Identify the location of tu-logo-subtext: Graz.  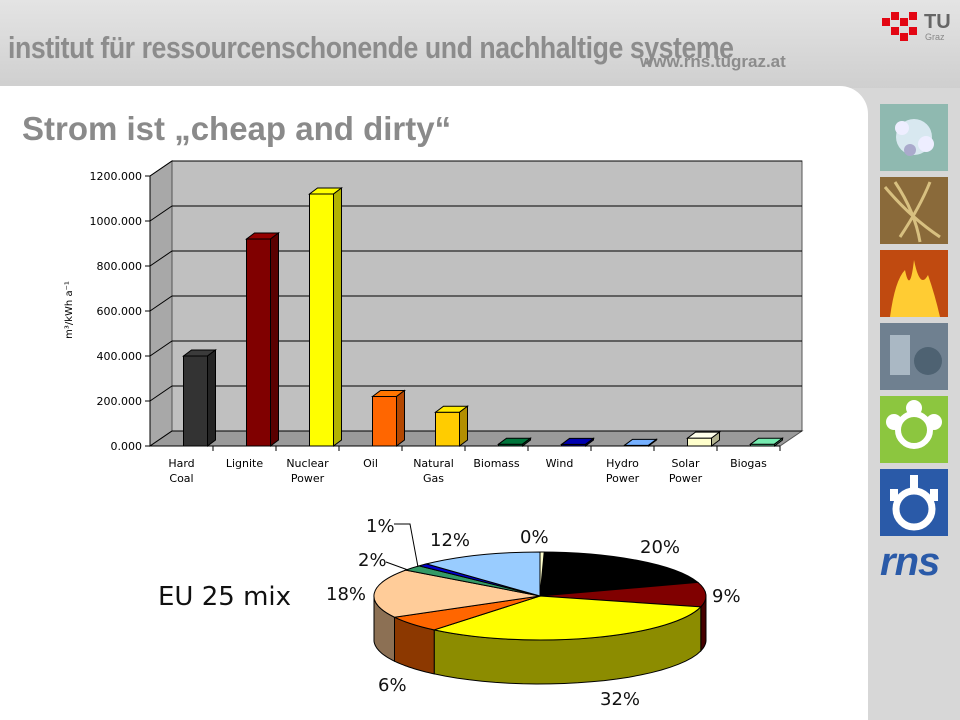
(935, 37).